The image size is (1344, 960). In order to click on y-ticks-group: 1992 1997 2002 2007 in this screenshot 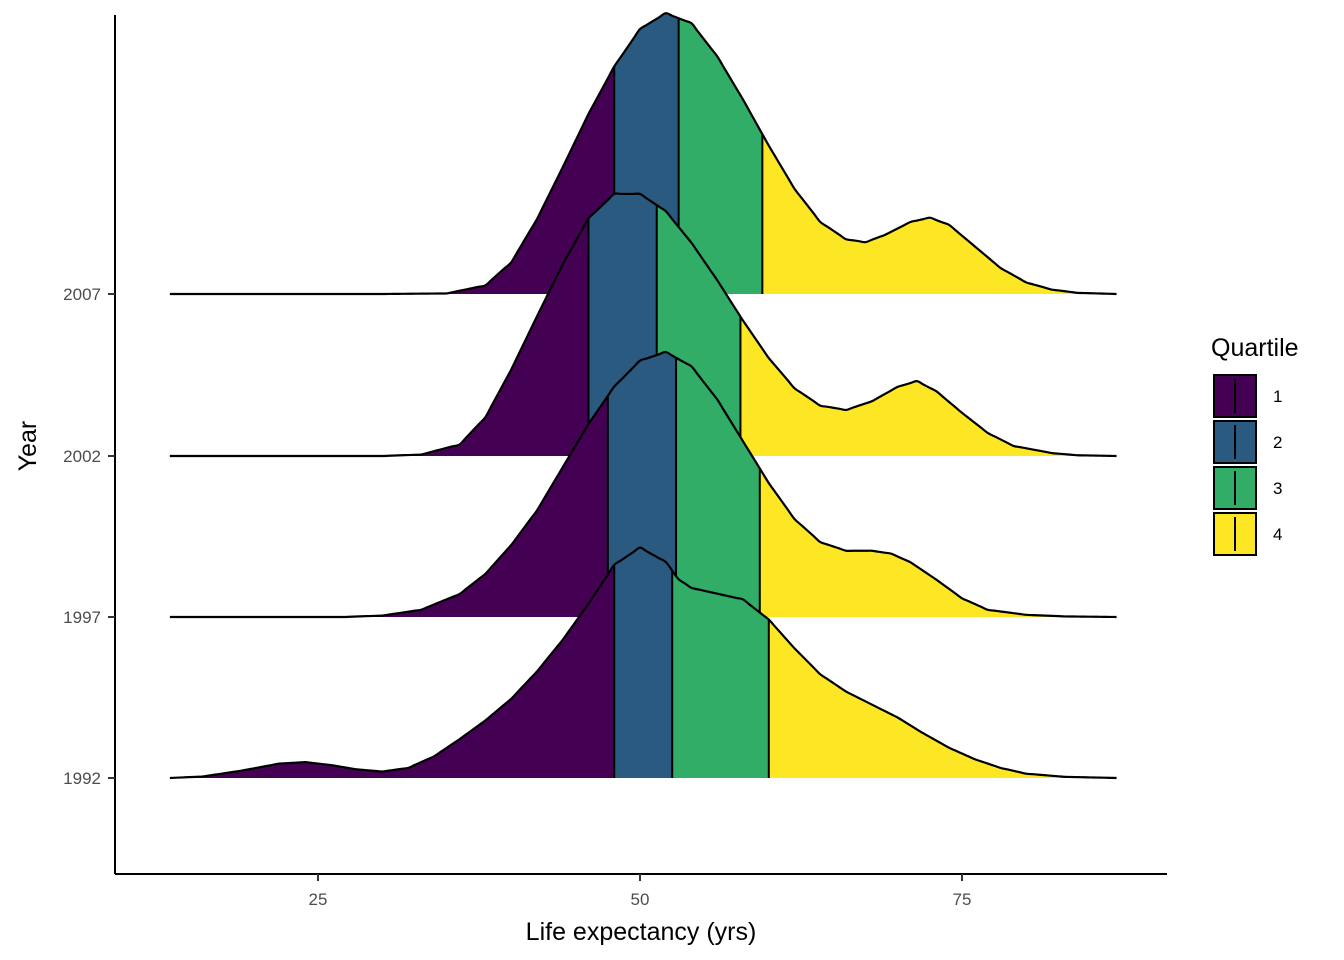, I will do `click(89, 536)`.